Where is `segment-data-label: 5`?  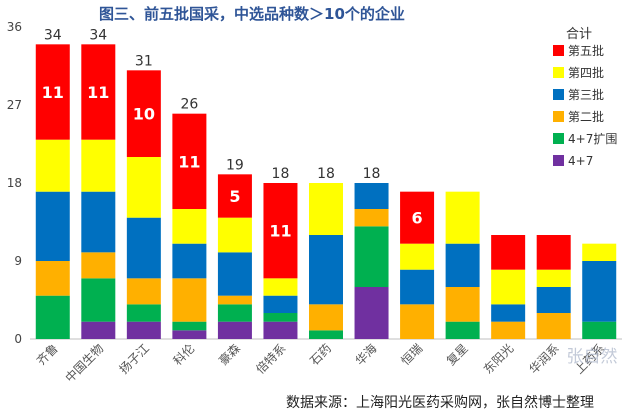 segment-data-label: 5 is located at coordinates (234, 196).